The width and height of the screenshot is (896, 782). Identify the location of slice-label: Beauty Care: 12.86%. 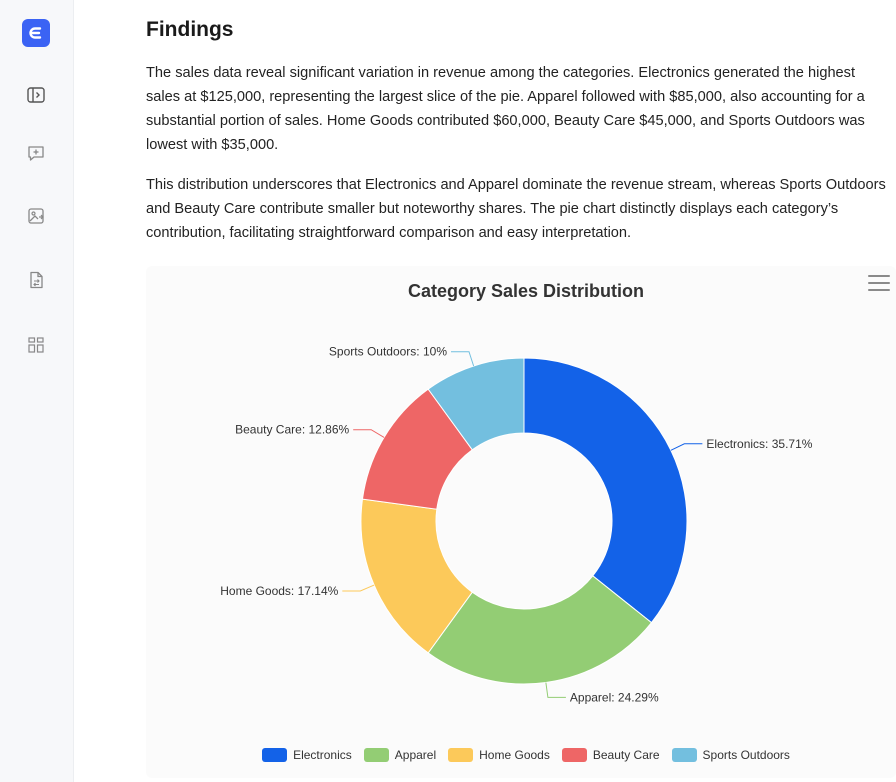
(292, 430).